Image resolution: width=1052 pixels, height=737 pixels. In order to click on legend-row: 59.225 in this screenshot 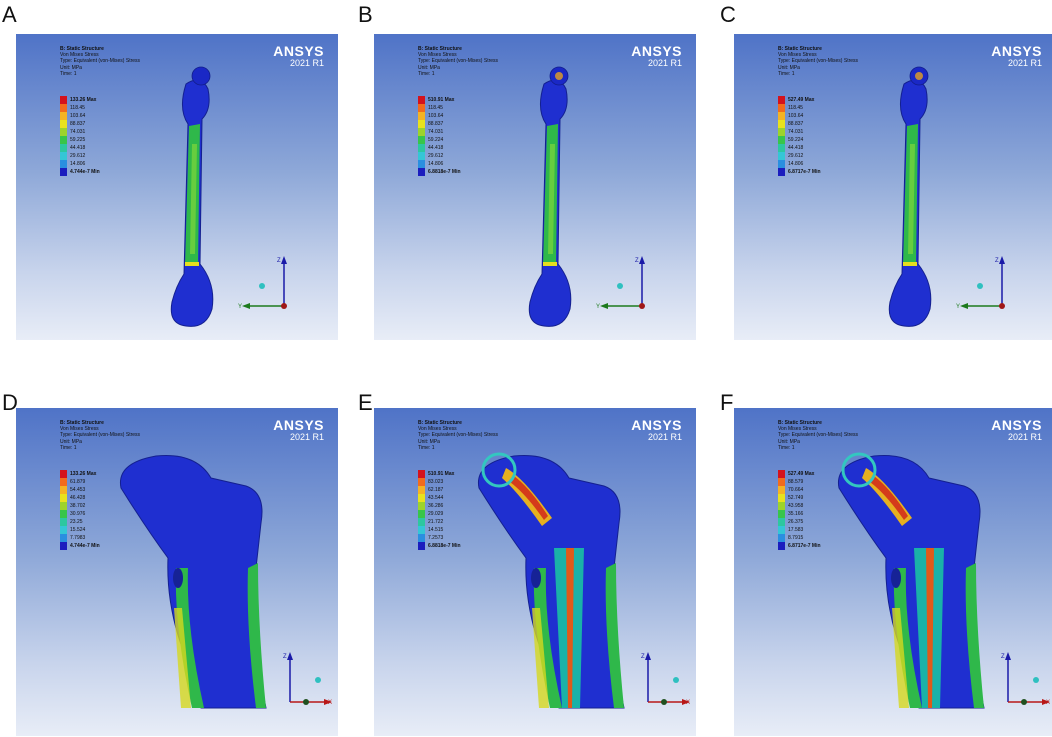, I will do `click(90, 140)`.